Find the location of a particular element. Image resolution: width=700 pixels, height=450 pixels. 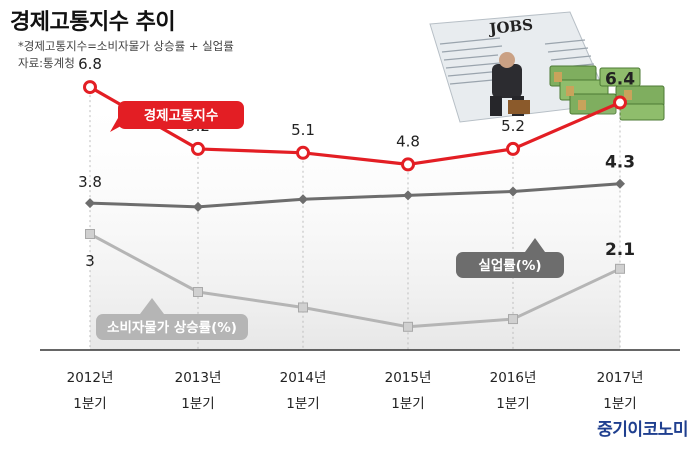

worried-man-figure is located at coordinates (510, 84).